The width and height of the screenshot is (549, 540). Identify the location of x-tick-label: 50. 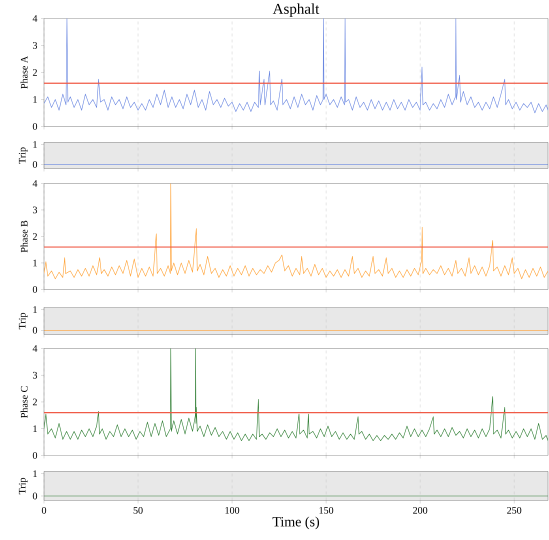
(138, 510).